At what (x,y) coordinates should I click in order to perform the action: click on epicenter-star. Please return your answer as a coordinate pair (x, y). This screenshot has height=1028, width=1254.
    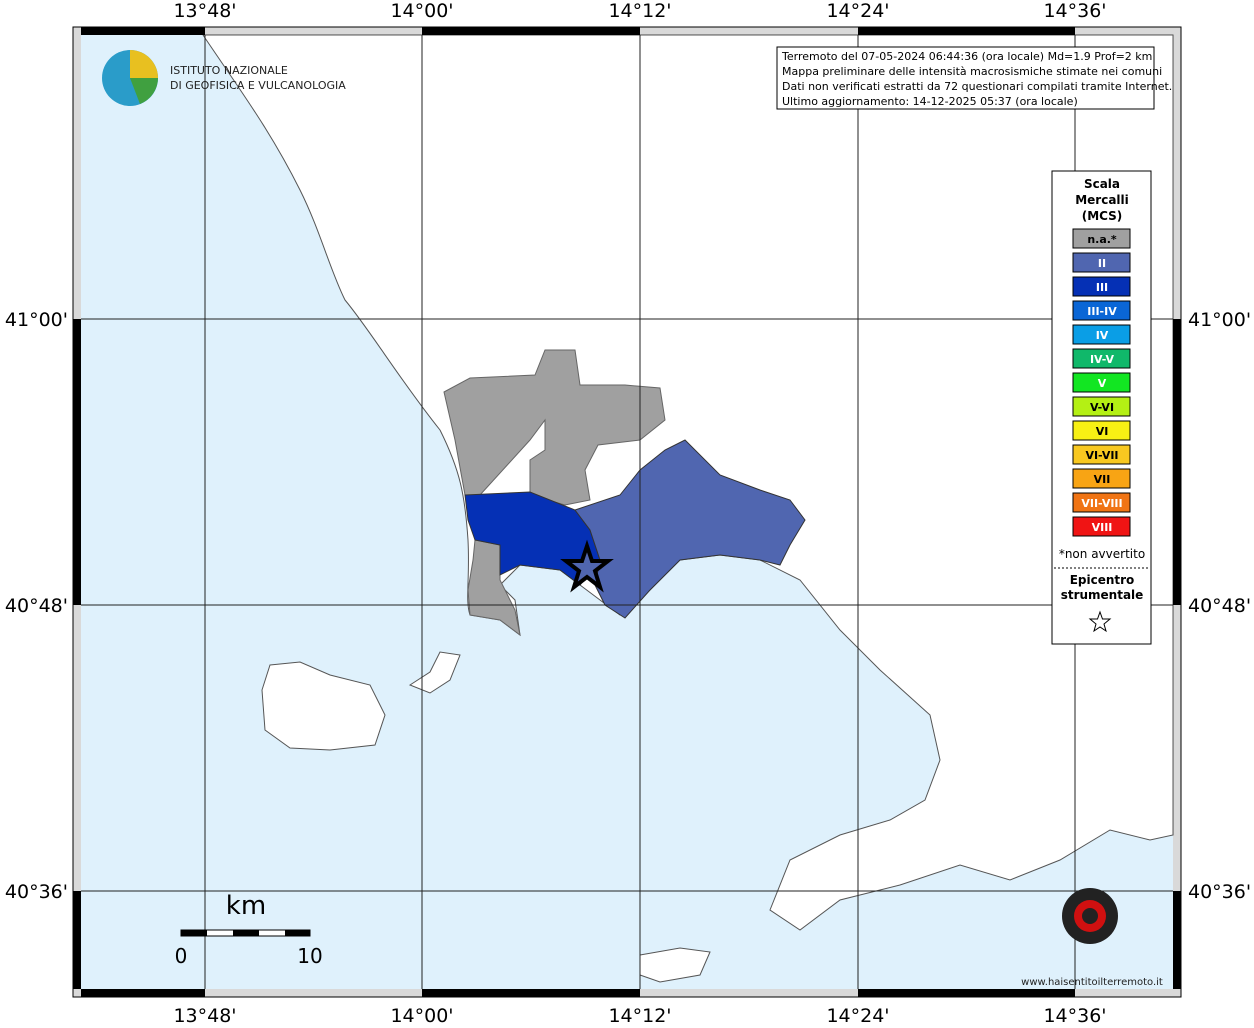
    Looking at the image, I should click on (587, 566).